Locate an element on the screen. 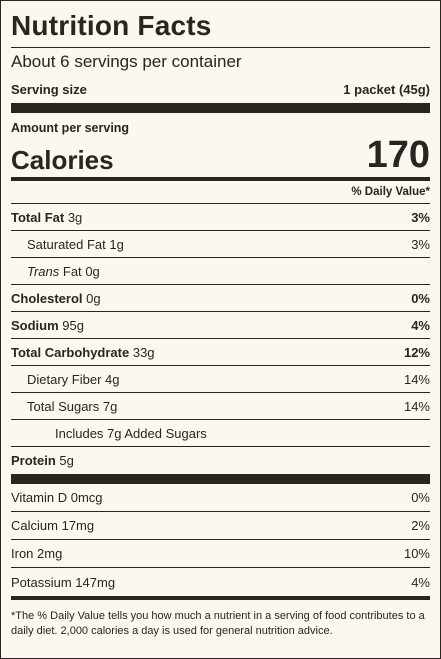 Image resolution: width=441 pixels, height=659 pixels. nutrient-label: Total Sugars is located at coordinates (63, 406).